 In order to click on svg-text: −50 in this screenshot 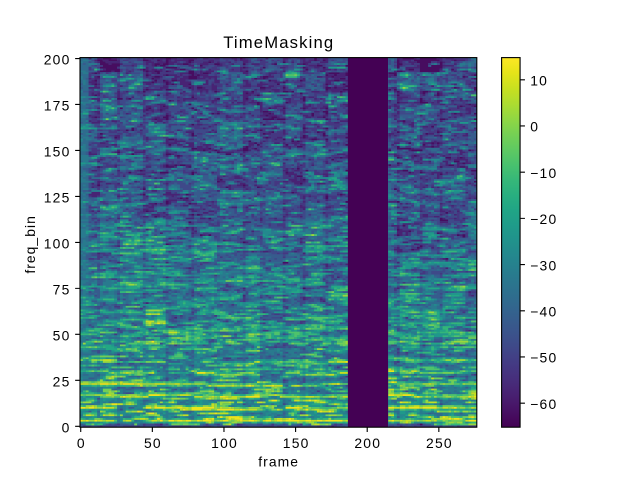, I will do `click(543, 358)`.